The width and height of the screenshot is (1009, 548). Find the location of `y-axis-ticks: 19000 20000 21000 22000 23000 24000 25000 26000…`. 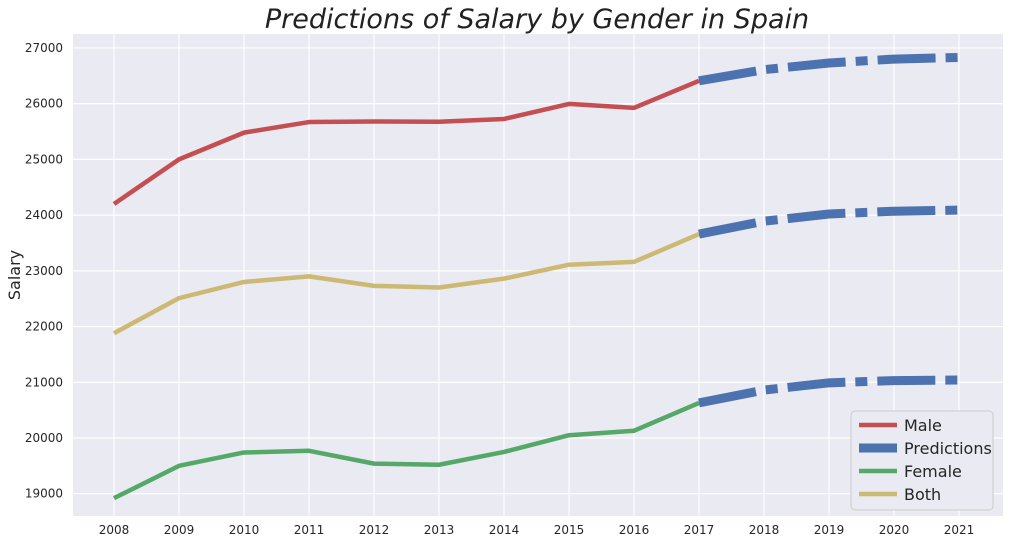

y-axis-ticks: 19000 20000 21000 22000 23000 24000 25000 26000… is located at coordinates (44, 271).